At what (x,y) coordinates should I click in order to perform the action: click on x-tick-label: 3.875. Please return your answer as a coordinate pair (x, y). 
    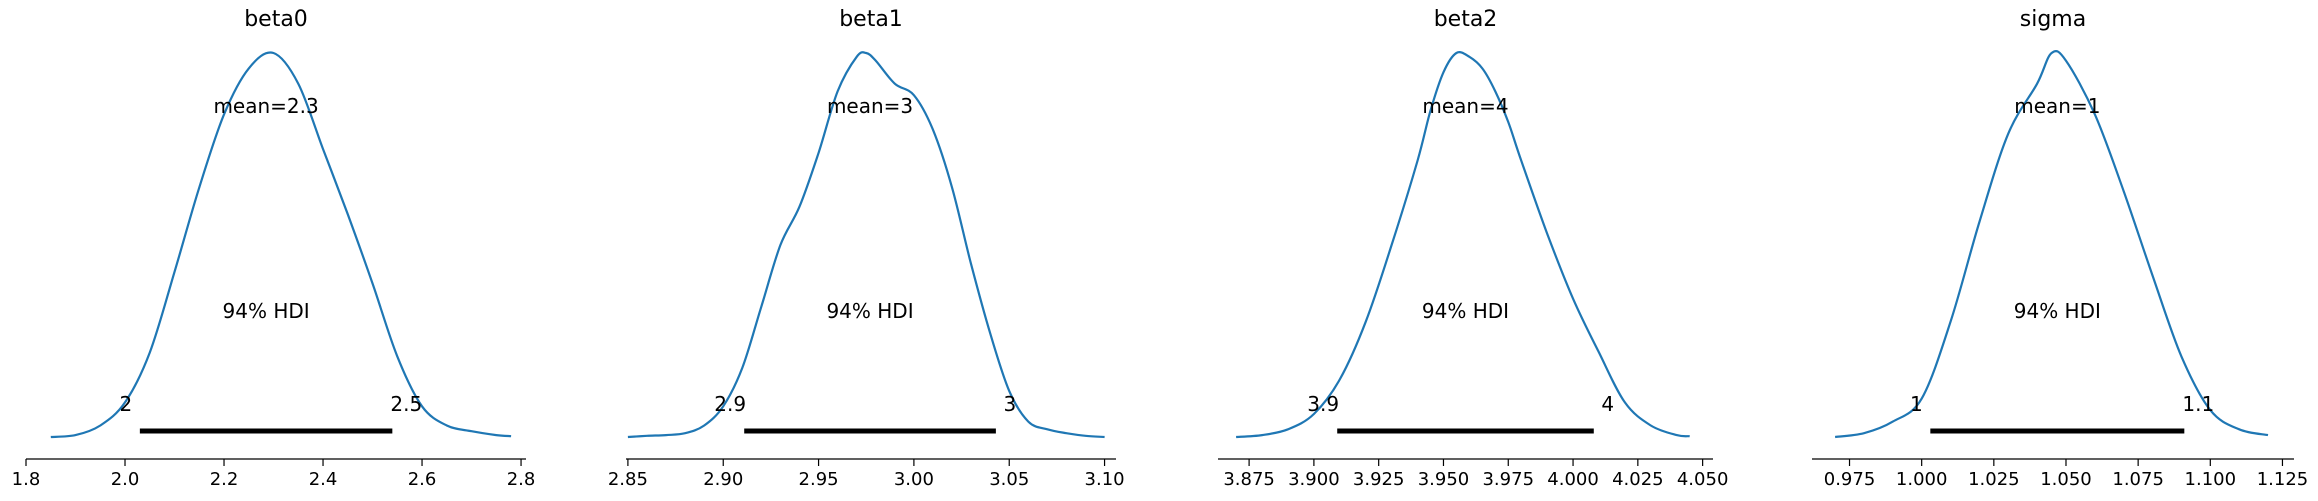
    Looking at the image, I should click on (1249, 479).